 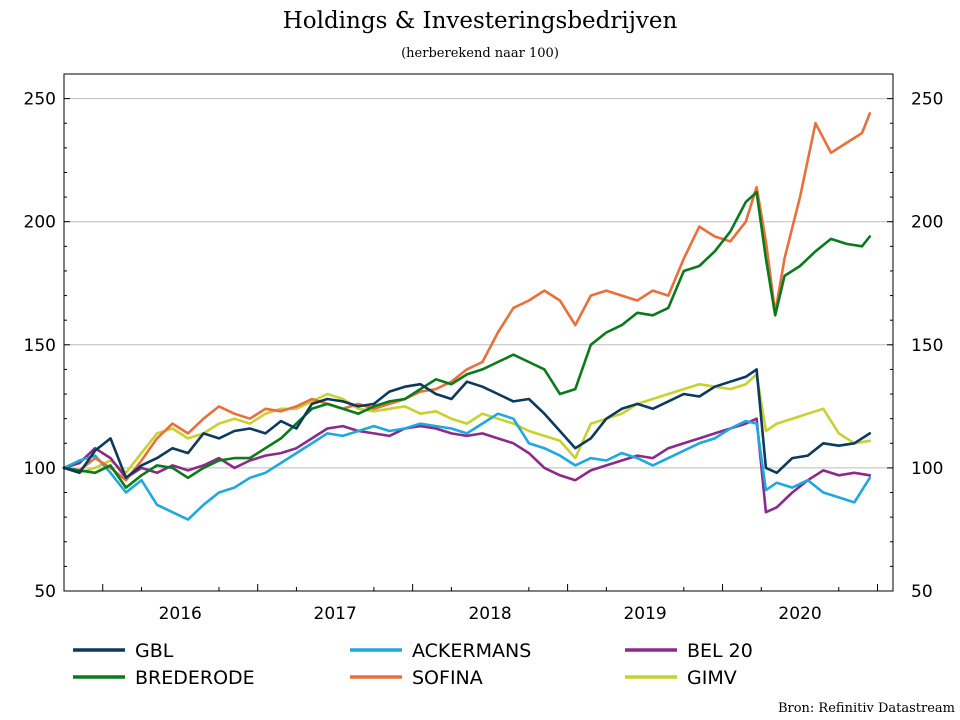 What do you see at coordinates (480, 21) in the screenshot?
I see `chart-title: Holdings & Investeringsbedrijven` at bounding box center [480, 21].